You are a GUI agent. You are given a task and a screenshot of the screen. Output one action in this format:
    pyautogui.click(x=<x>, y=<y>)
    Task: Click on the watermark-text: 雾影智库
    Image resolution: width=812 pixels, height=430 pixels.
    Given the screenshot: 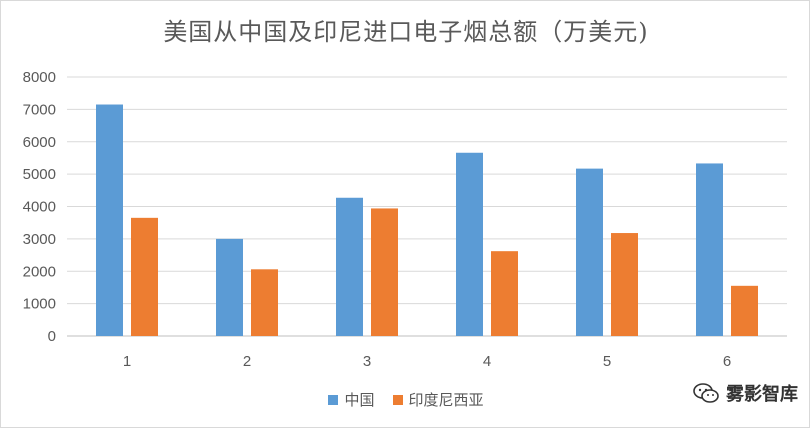 What is the action you would take?
    pyautogui.click(x=762, y=394)
    